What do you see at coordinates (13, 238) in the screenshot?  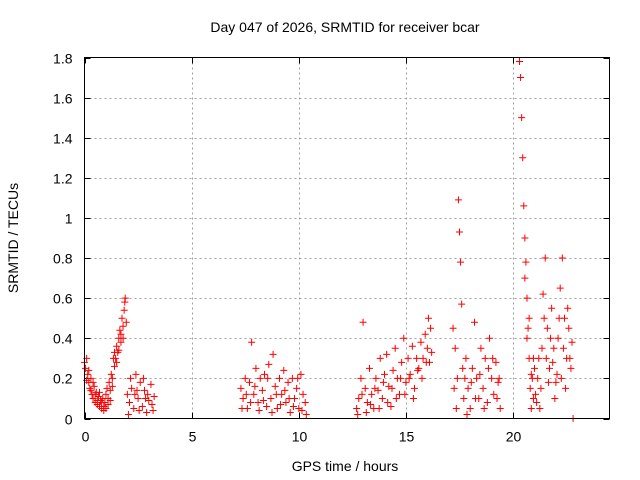 I see `y-axis-label: SRMTID / TECUs` at bounding box center [13, 238].